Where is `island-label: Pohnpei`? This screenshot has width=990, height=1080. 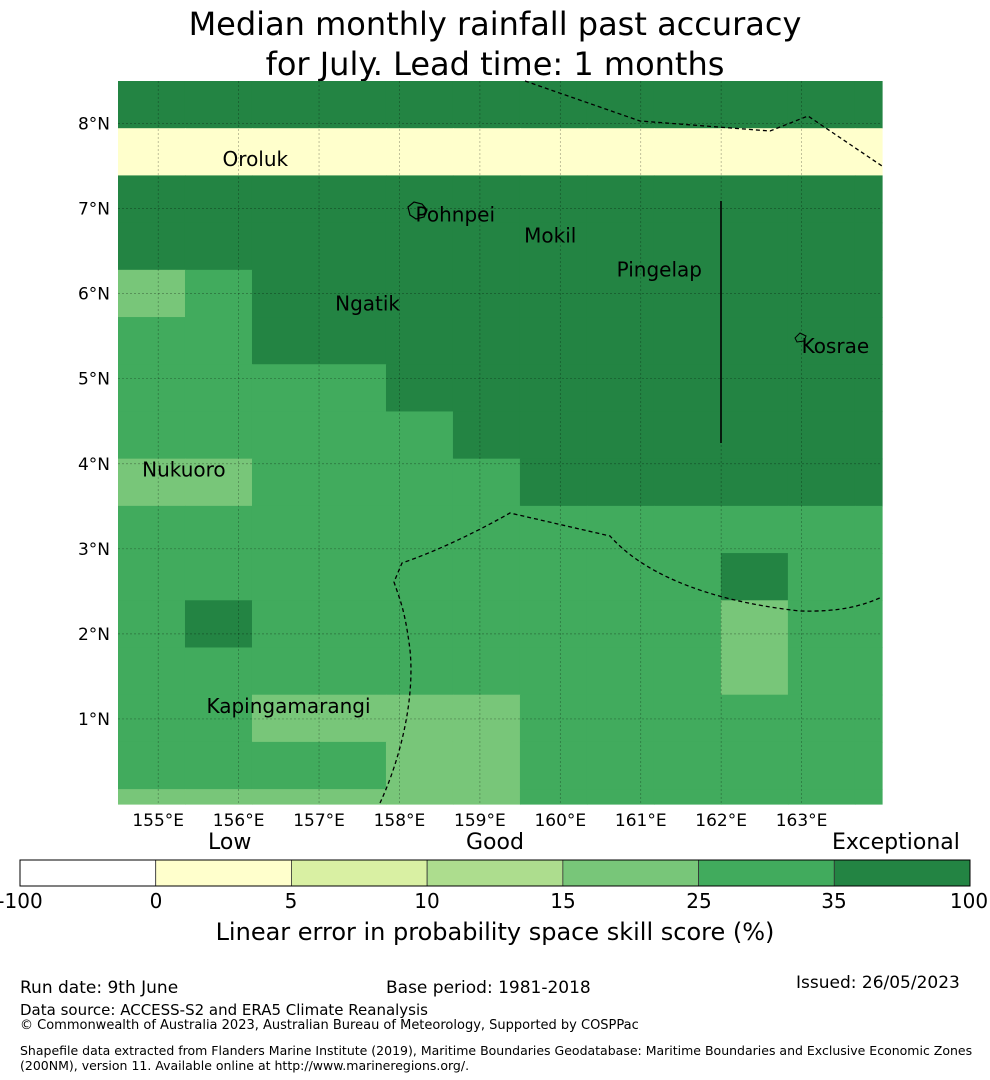 island-label: Pohnpei is located at coordinates (456, 214).